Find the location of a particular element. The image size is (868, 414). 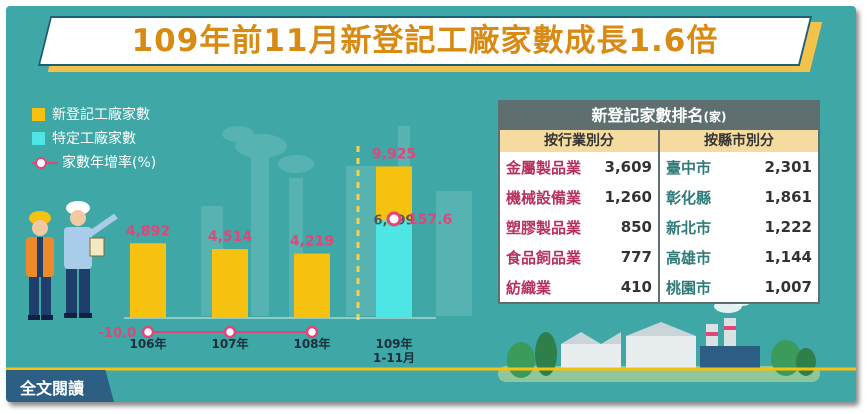

legend-swatch-yellow is located at coordinates (38, 114).